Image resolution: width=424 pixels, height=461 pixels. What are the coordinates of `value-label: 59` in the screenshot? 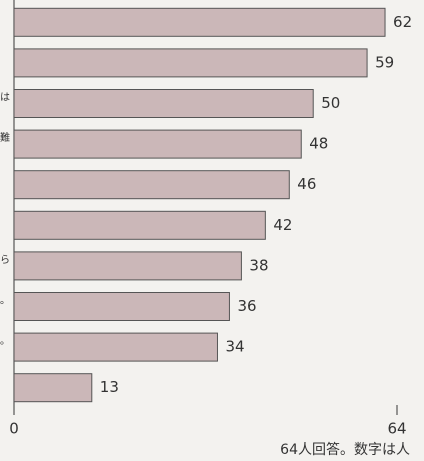 It's located at (384, 62).